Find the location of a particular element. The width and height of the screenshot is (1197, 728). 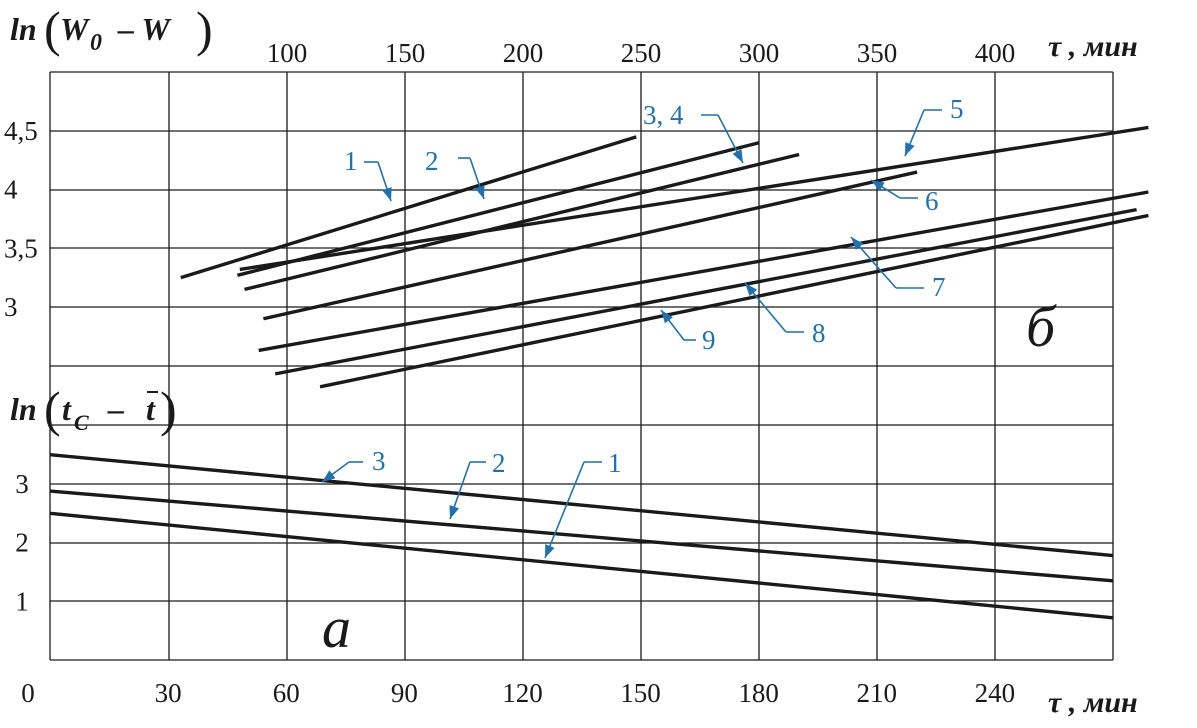

callout-top-2-arrowhead is located at coordinates (480, 192).